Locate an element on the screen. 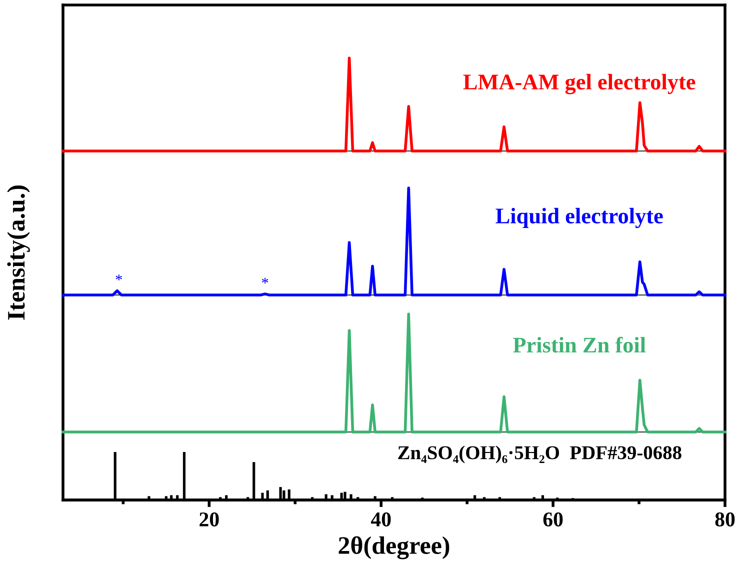 The image size is (742, 581). x-tick-label: 40 is located at coordinates (380, 519).